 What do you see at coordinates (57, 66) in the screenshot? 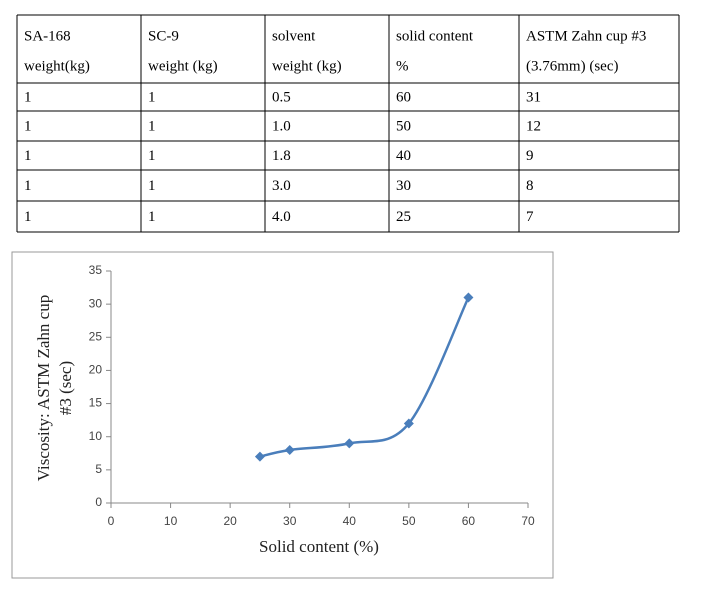
I see `header-cell: weight(kg)` at bounding box center [57, 66].